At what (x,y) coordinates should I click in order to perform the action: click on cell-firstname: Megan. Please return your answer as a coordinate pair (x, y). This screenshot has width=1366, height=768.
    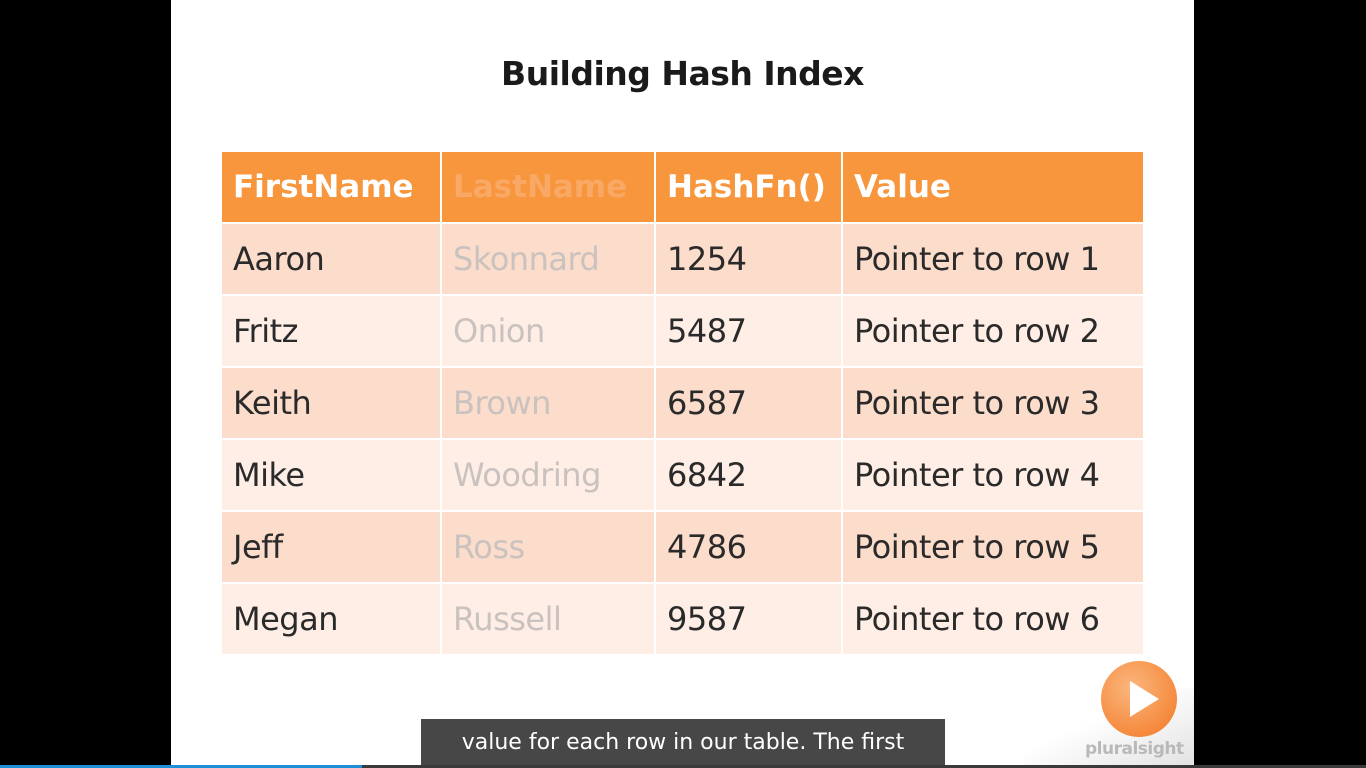
    Looking at the image, I should click on (332, 618).